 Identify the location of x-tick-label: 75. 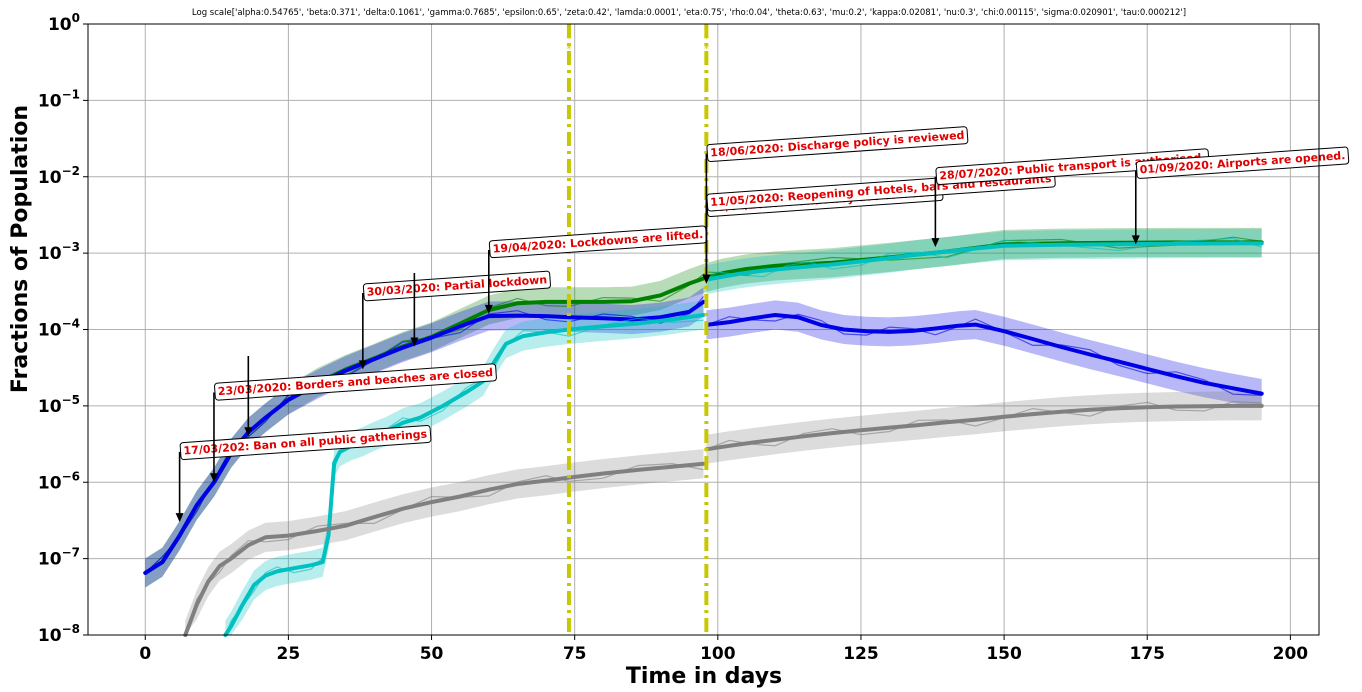
(575, 654).